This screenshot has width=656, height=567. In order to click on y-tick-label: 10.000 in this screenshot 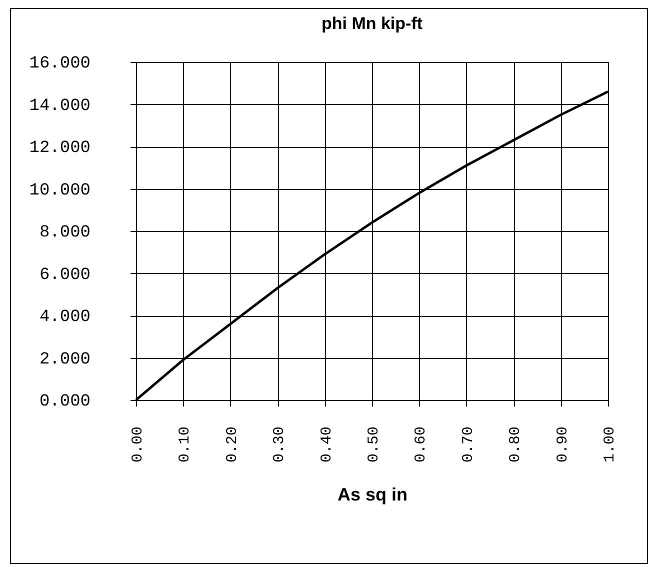, I will do `click(59, 190)`.